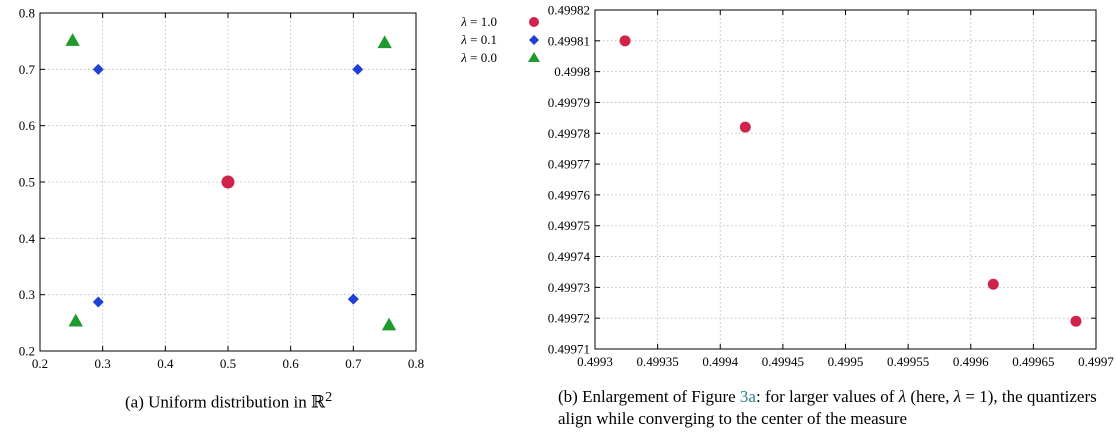 The image size is (1116, 436). What do you see at coordinates (569, 349) in the screenshot?
I see `y-tick-label: 0.49971` at bounding box center [569, 349].